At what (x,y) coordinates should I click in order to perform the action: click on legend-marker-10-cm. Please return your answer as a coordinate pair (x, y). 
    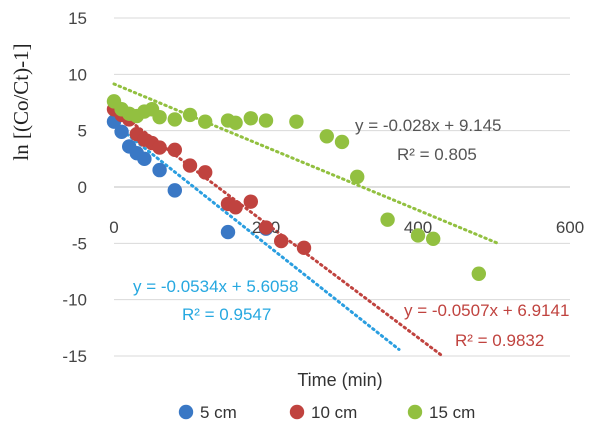
    Looking at the image, I should click on (297, 412).